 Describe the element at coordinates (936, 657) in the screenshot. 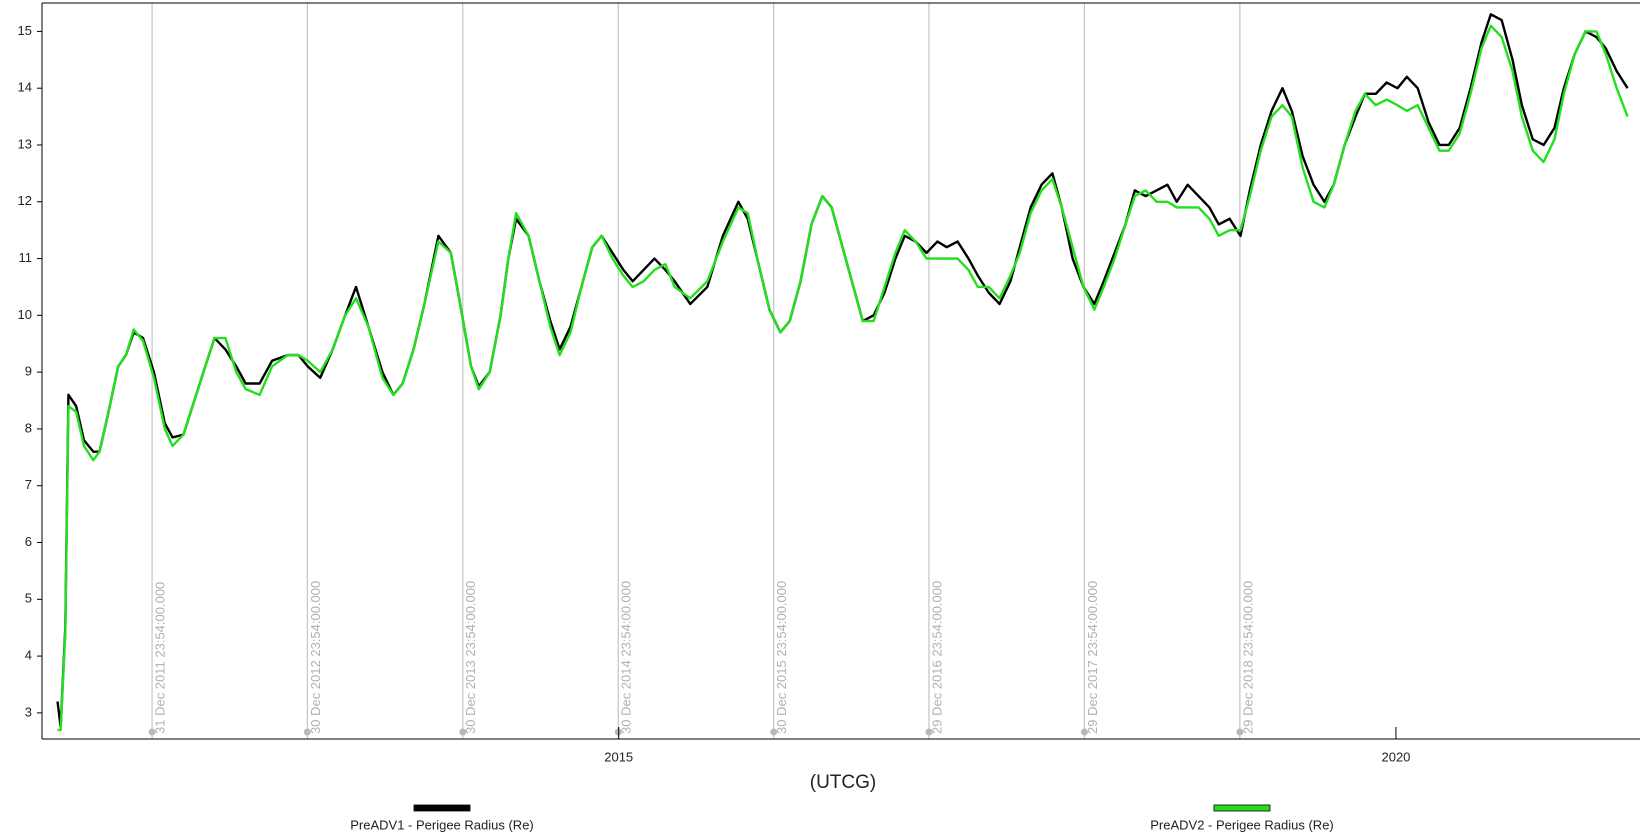

I see `marker-label: 29 Dec 2016 23:54:00.000` at that location.